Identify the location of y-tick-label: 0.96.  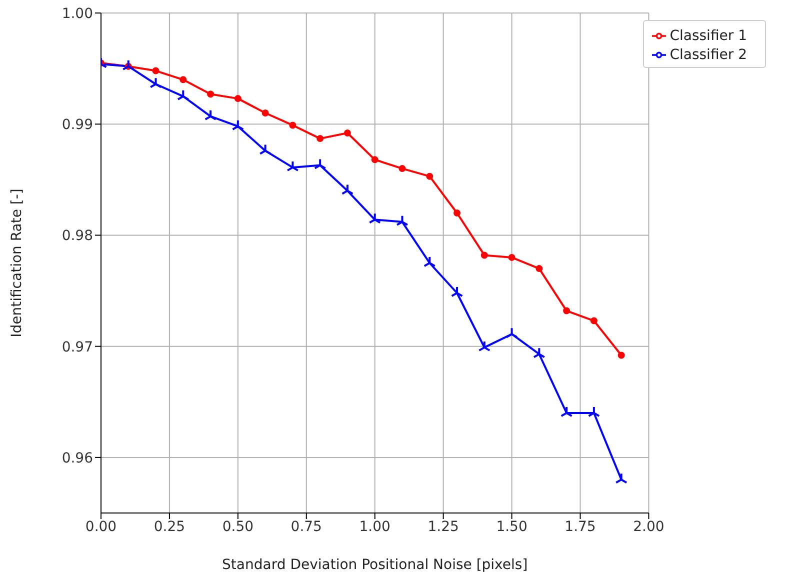
(78, 458).